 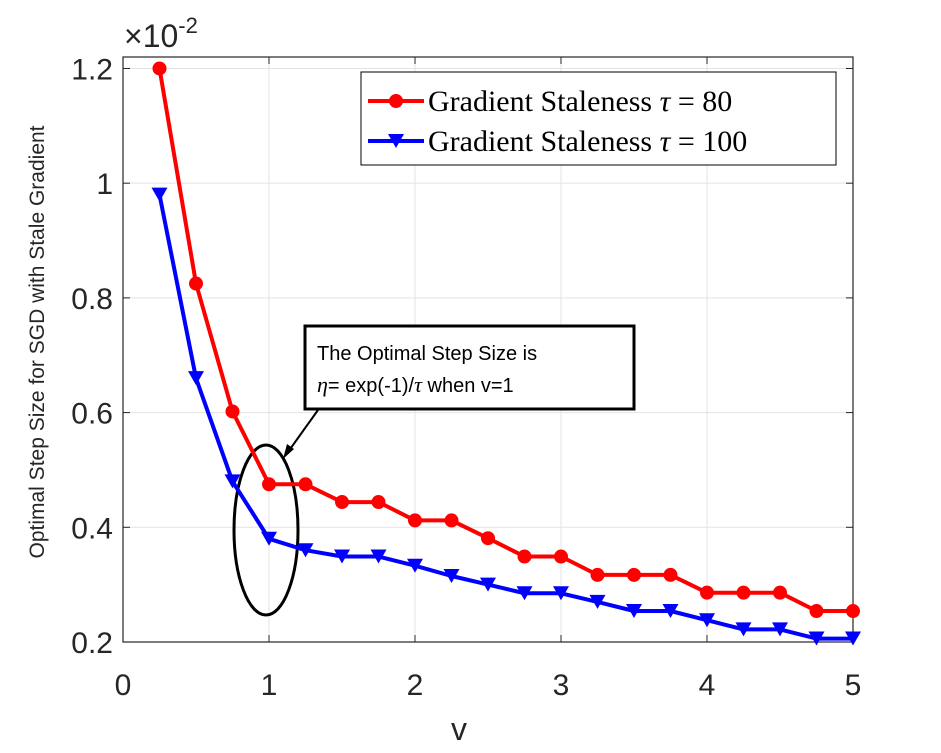 What do you see at coordinates (544, 101) in the screenshot?
I see `legend-label-tau80-prefix: Gradient Staleness` at bounding box center [544, 101].